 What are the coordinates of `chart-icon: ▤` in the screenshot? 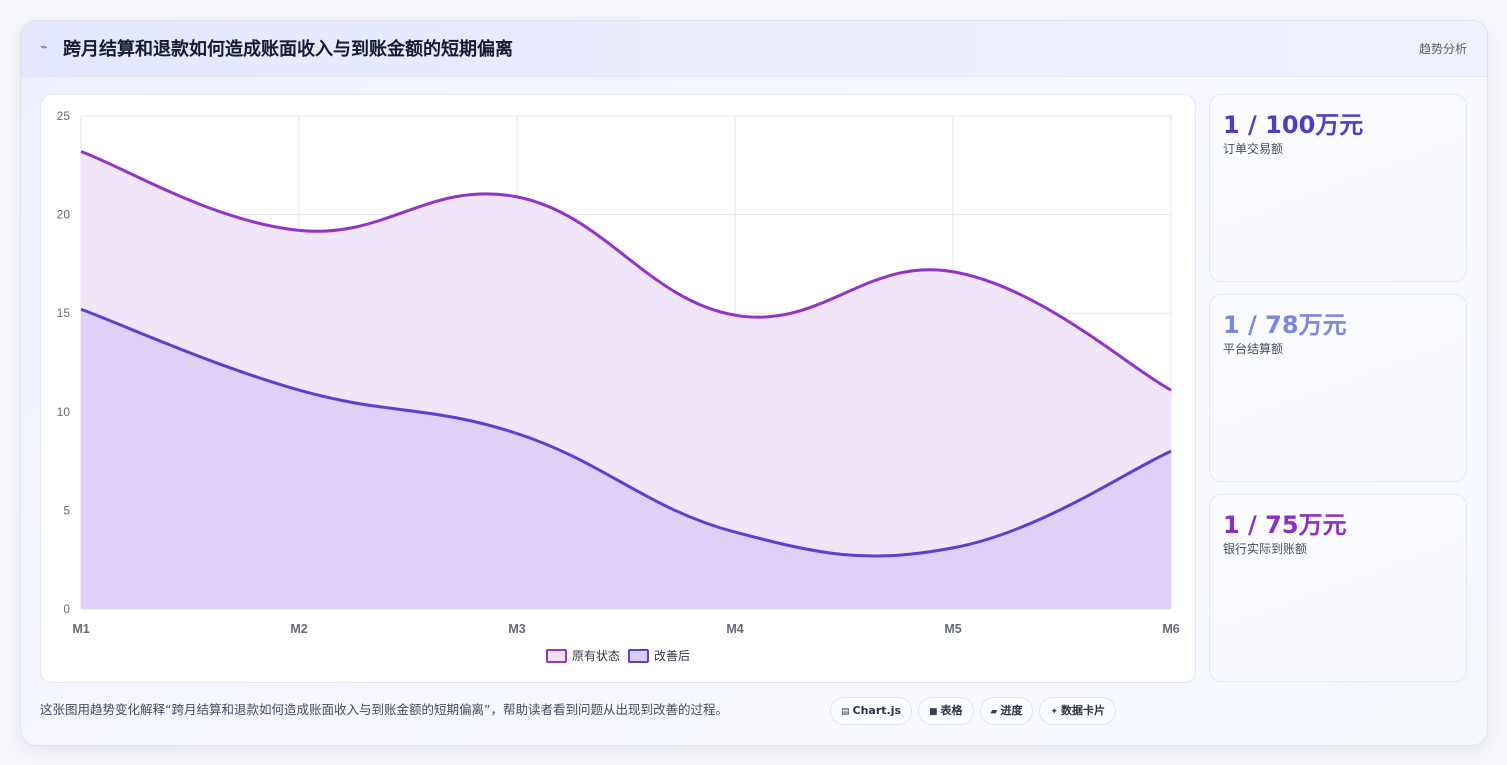 It's located at (845, 712).